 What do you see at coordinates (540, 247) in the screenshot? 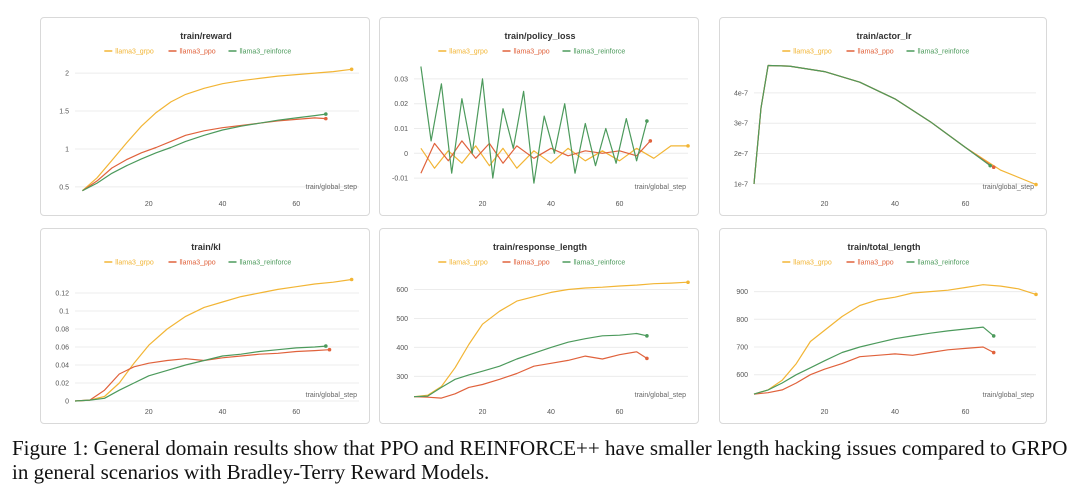
I see `chart-title: train/response_length` at bounding box center [540, 247].